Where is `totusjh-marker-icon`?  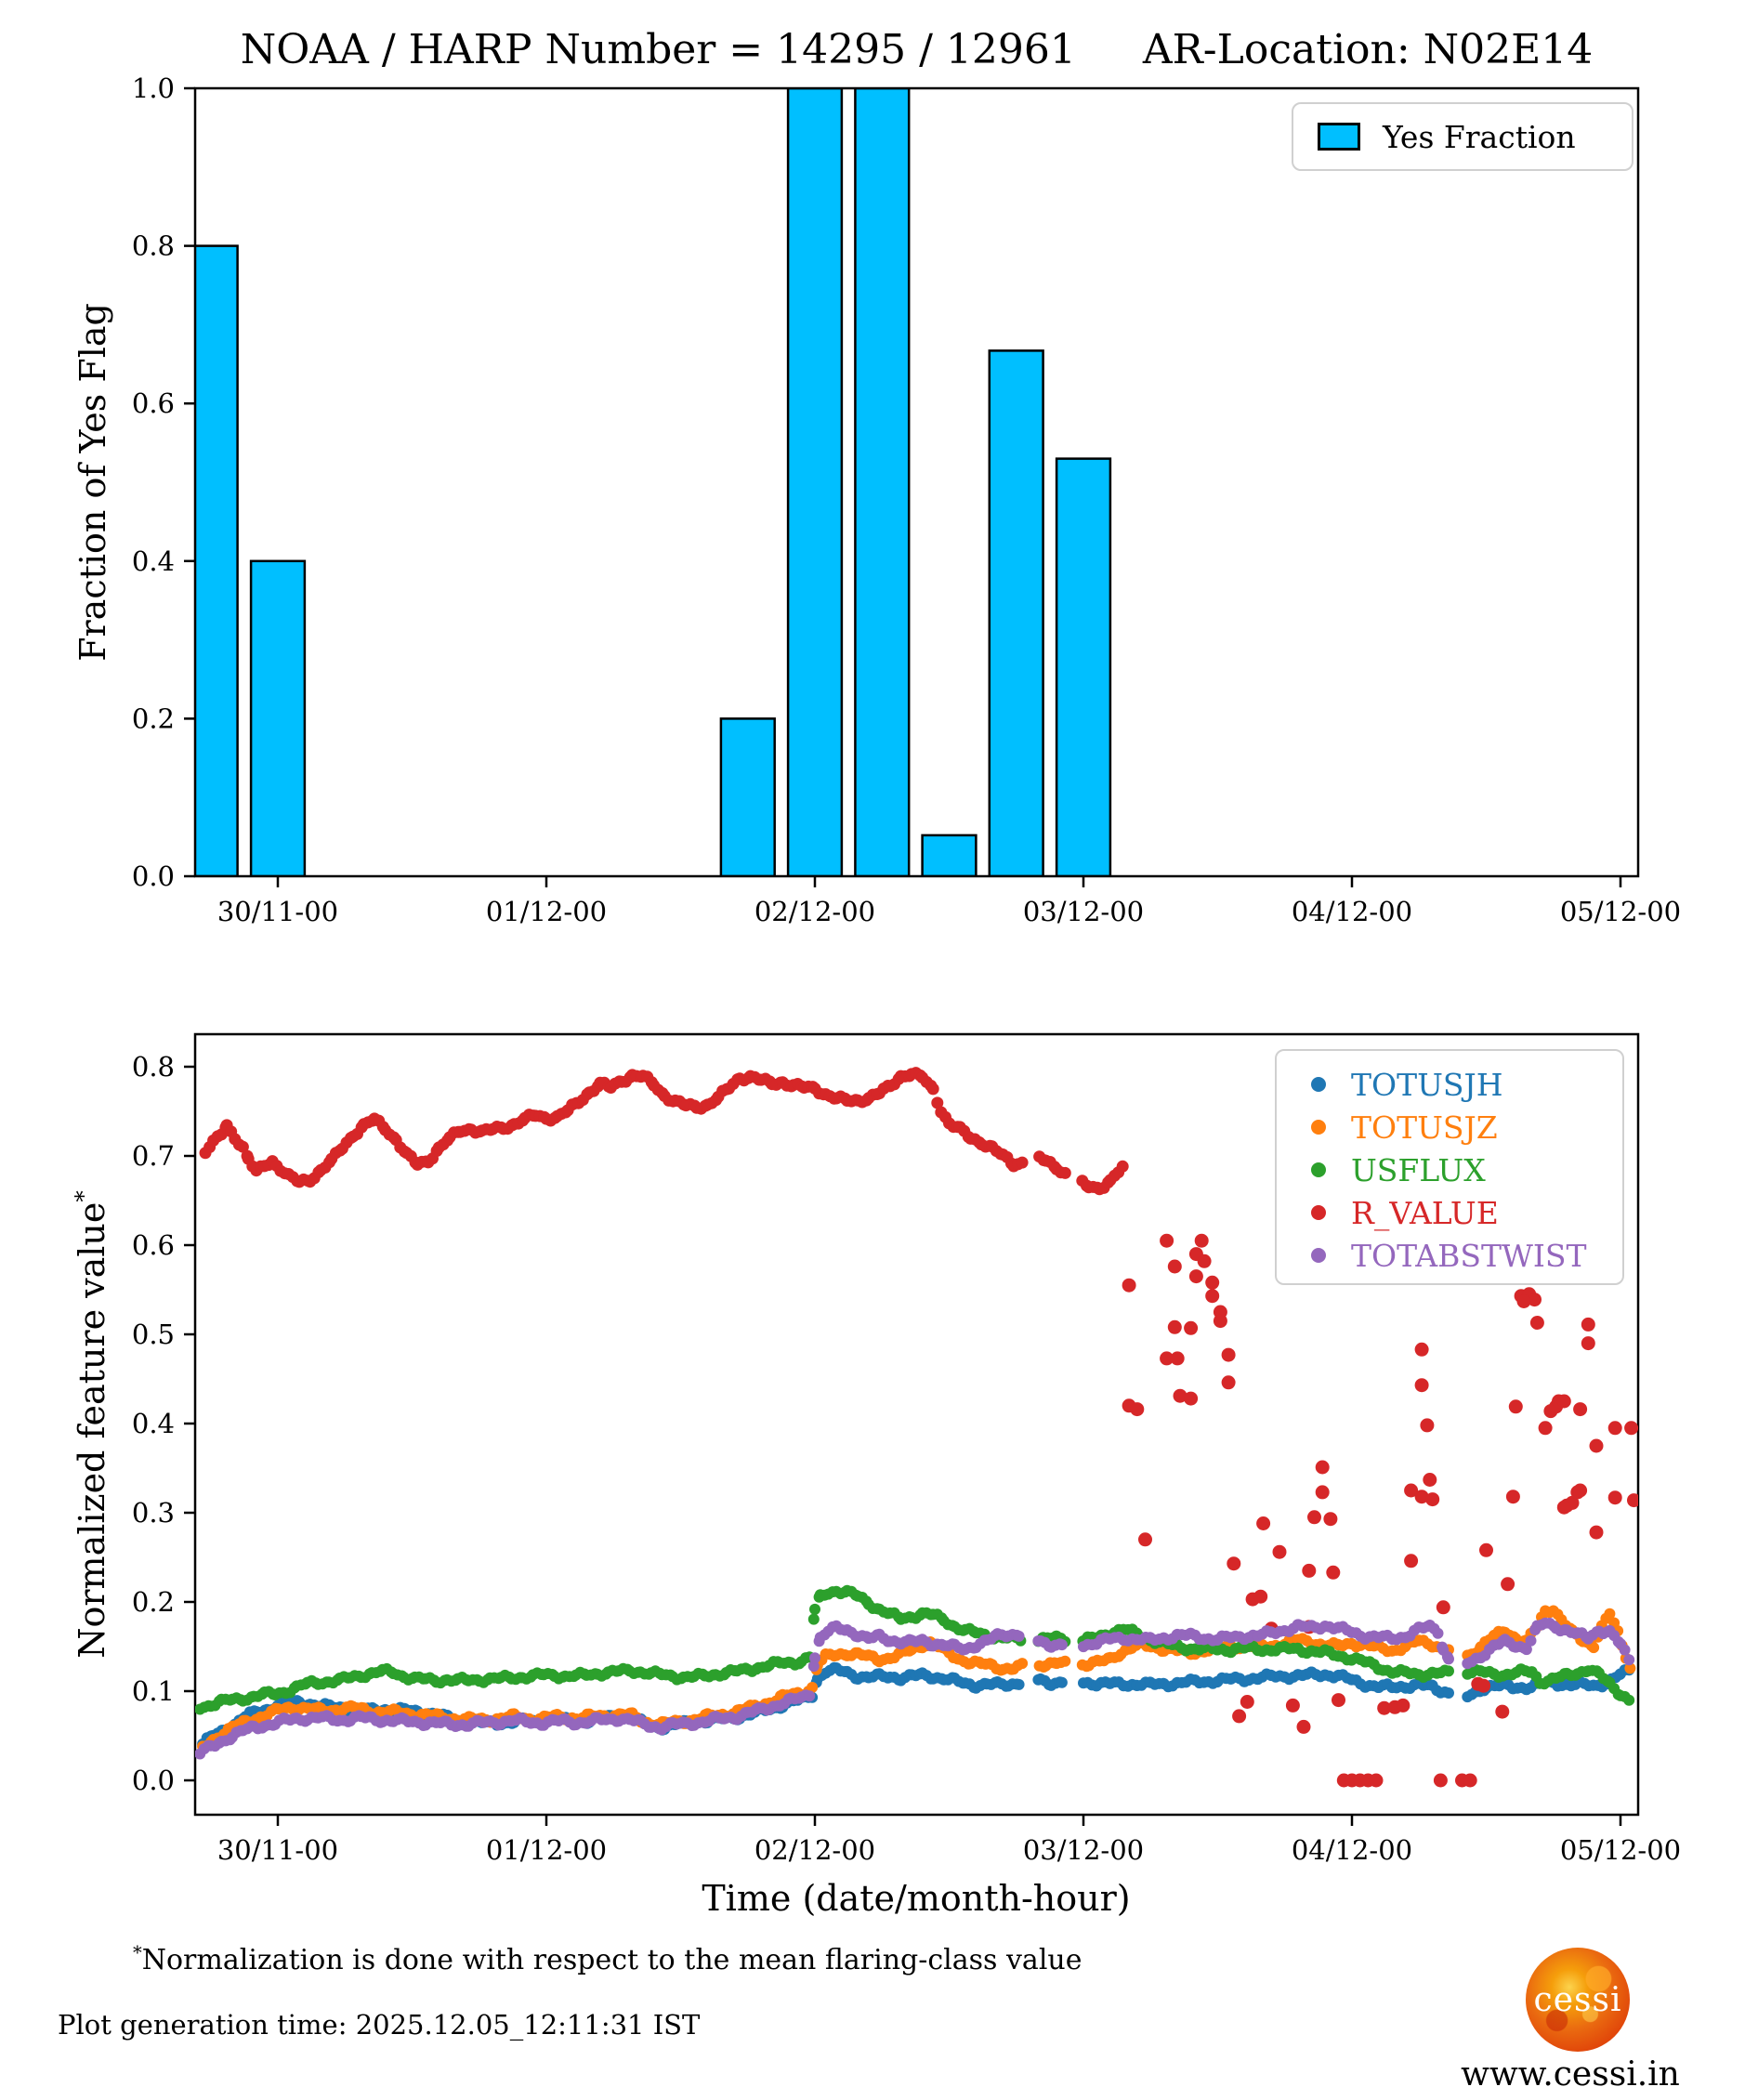 totusjh-marker-icon is located at coordinates (1318, 1084).